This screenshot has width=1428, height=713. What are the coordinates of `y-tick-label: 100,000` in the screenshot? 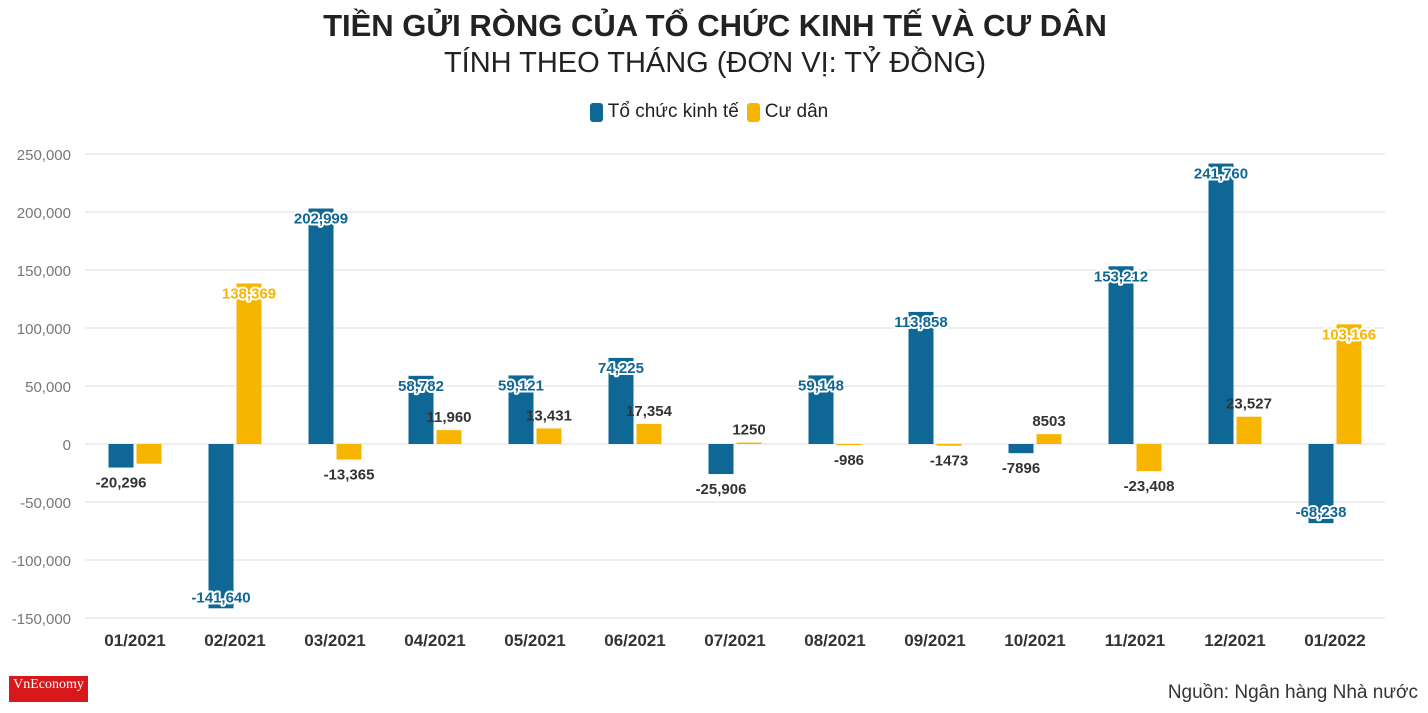 It's located at (44, 329).